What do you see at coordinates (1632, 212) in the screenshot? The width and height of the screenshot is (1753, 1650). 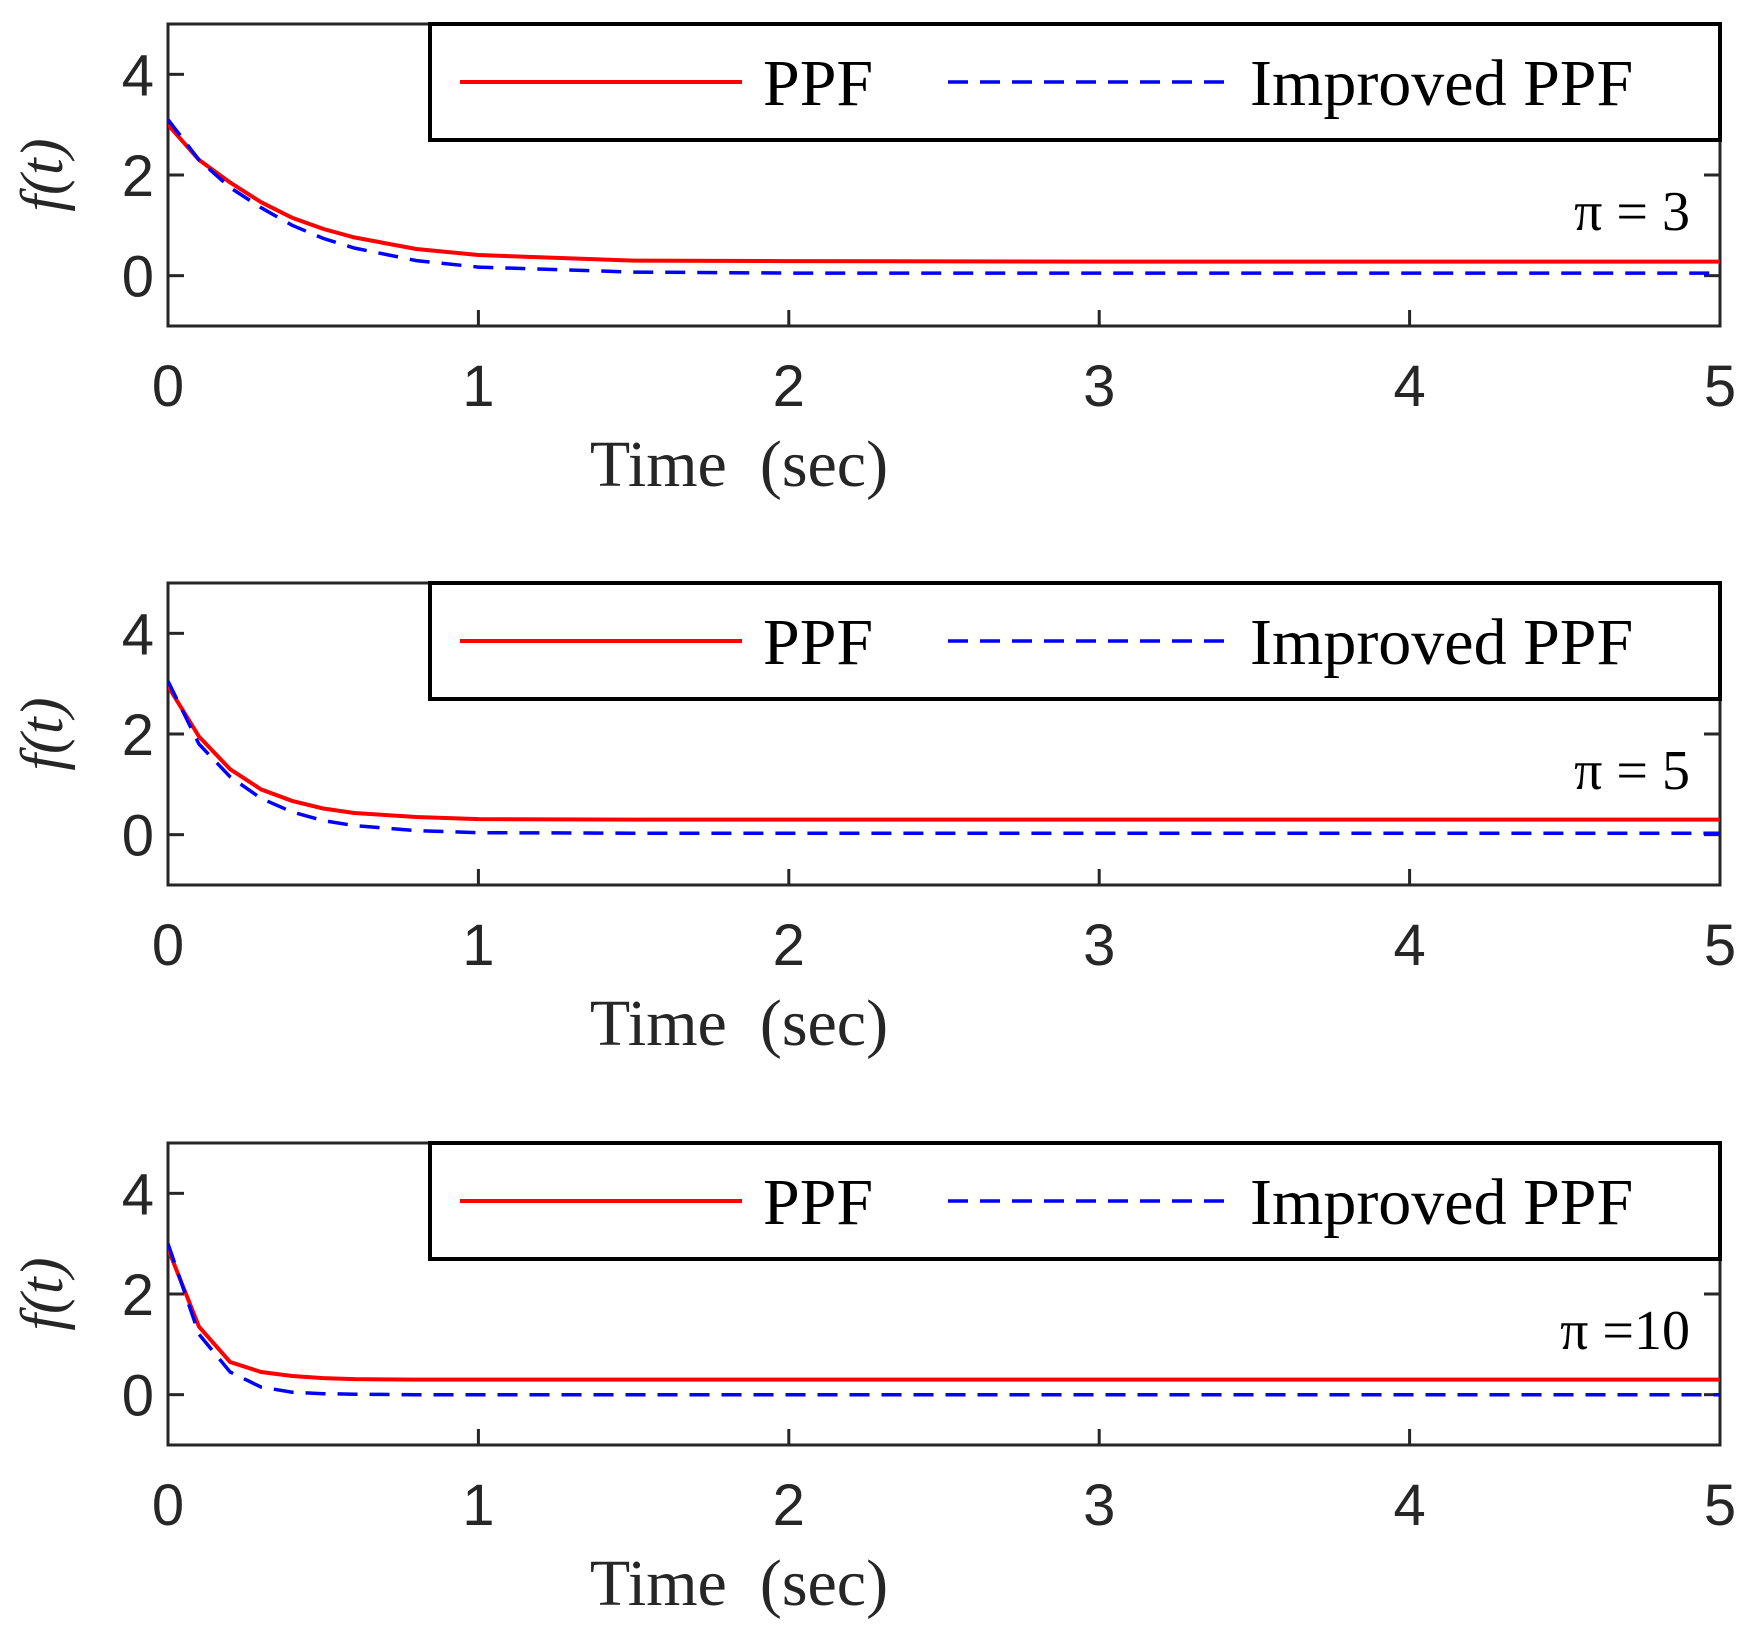 I see `pi-annotation: π = 3` at bounding box center [1632, 212].